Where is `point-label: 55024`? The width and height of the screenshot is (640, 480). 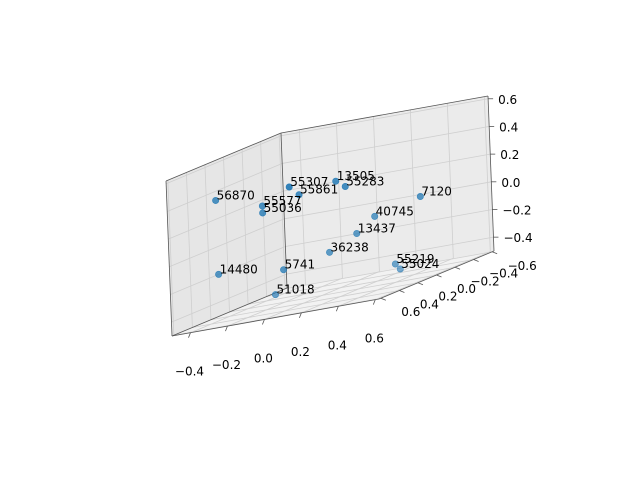
point-label: 55024 is located at coordinates (420, 264).